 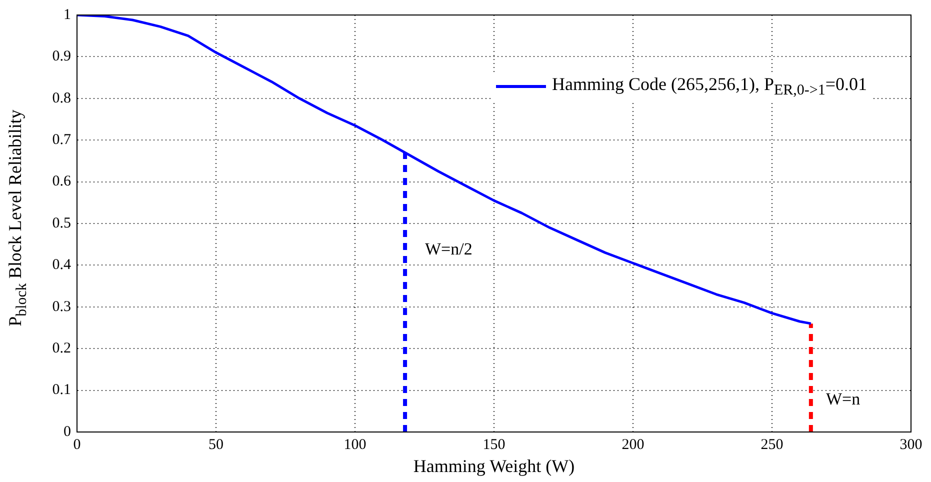 I want to click on x-tick-label: 150, so click(x=494, y=444).